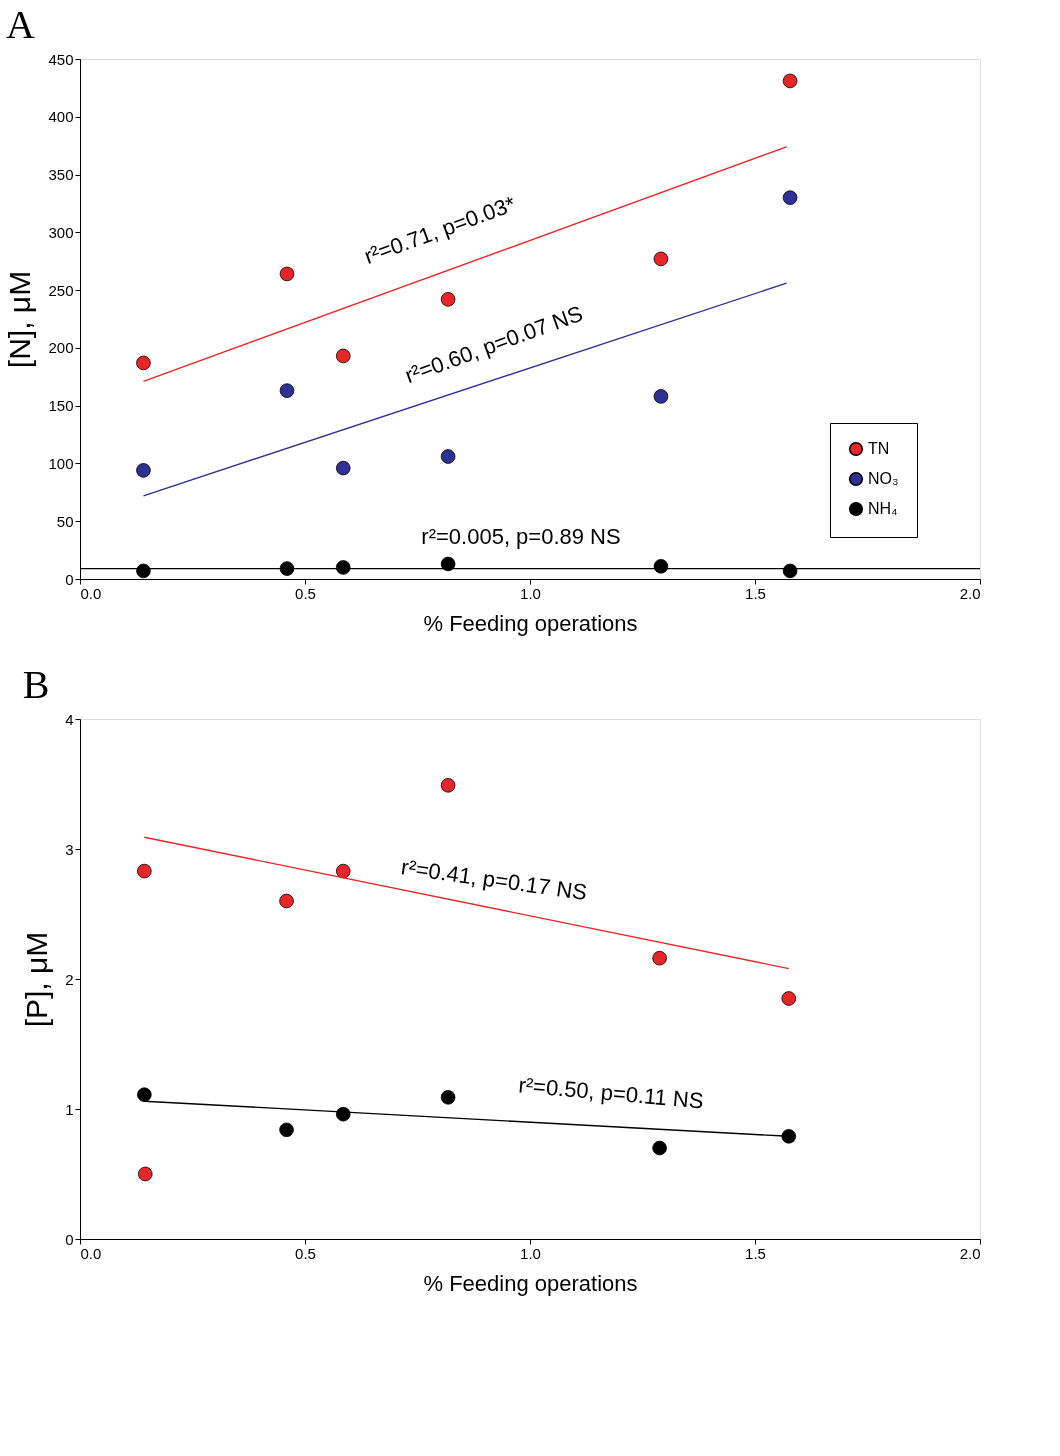  What do you see at coordinates (36, 684) in the screenshot?
I see `chart-title: B` at bounding box center [36, 684].